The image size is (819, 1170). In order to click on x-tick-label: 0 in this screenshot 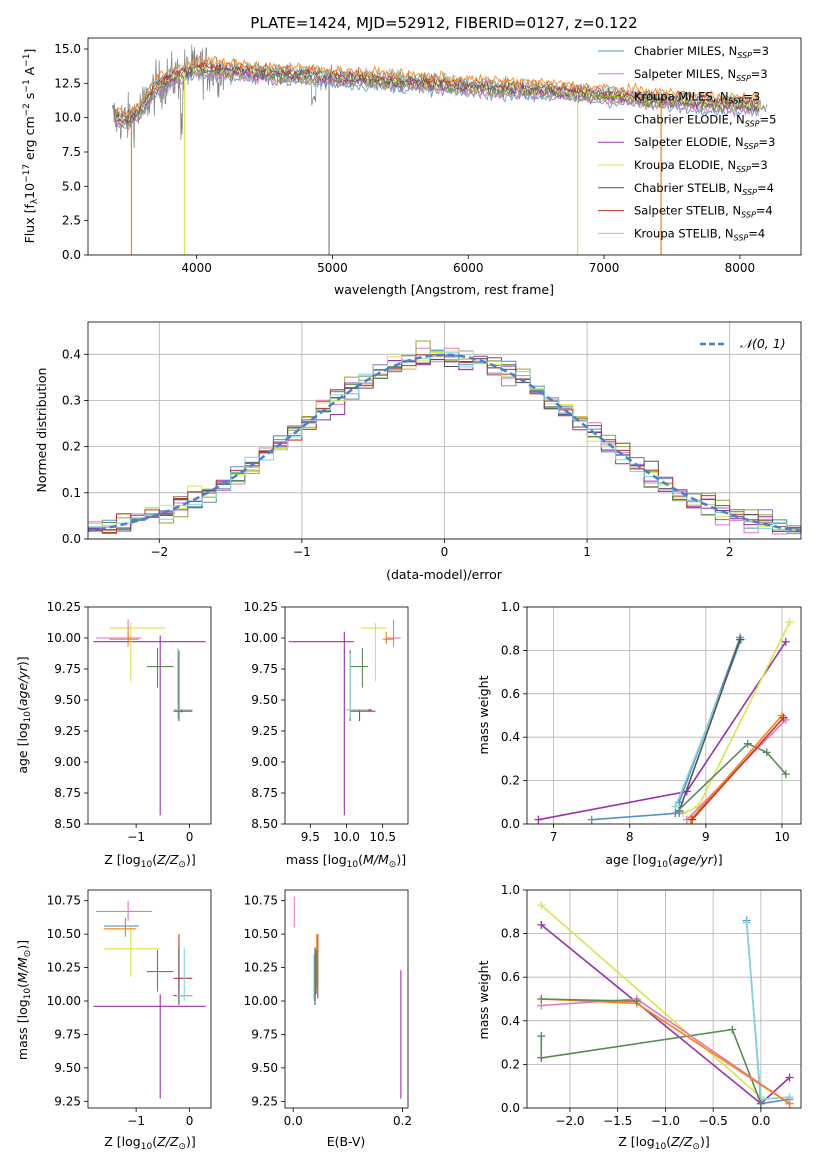, I will do `click(190, 1121)`.